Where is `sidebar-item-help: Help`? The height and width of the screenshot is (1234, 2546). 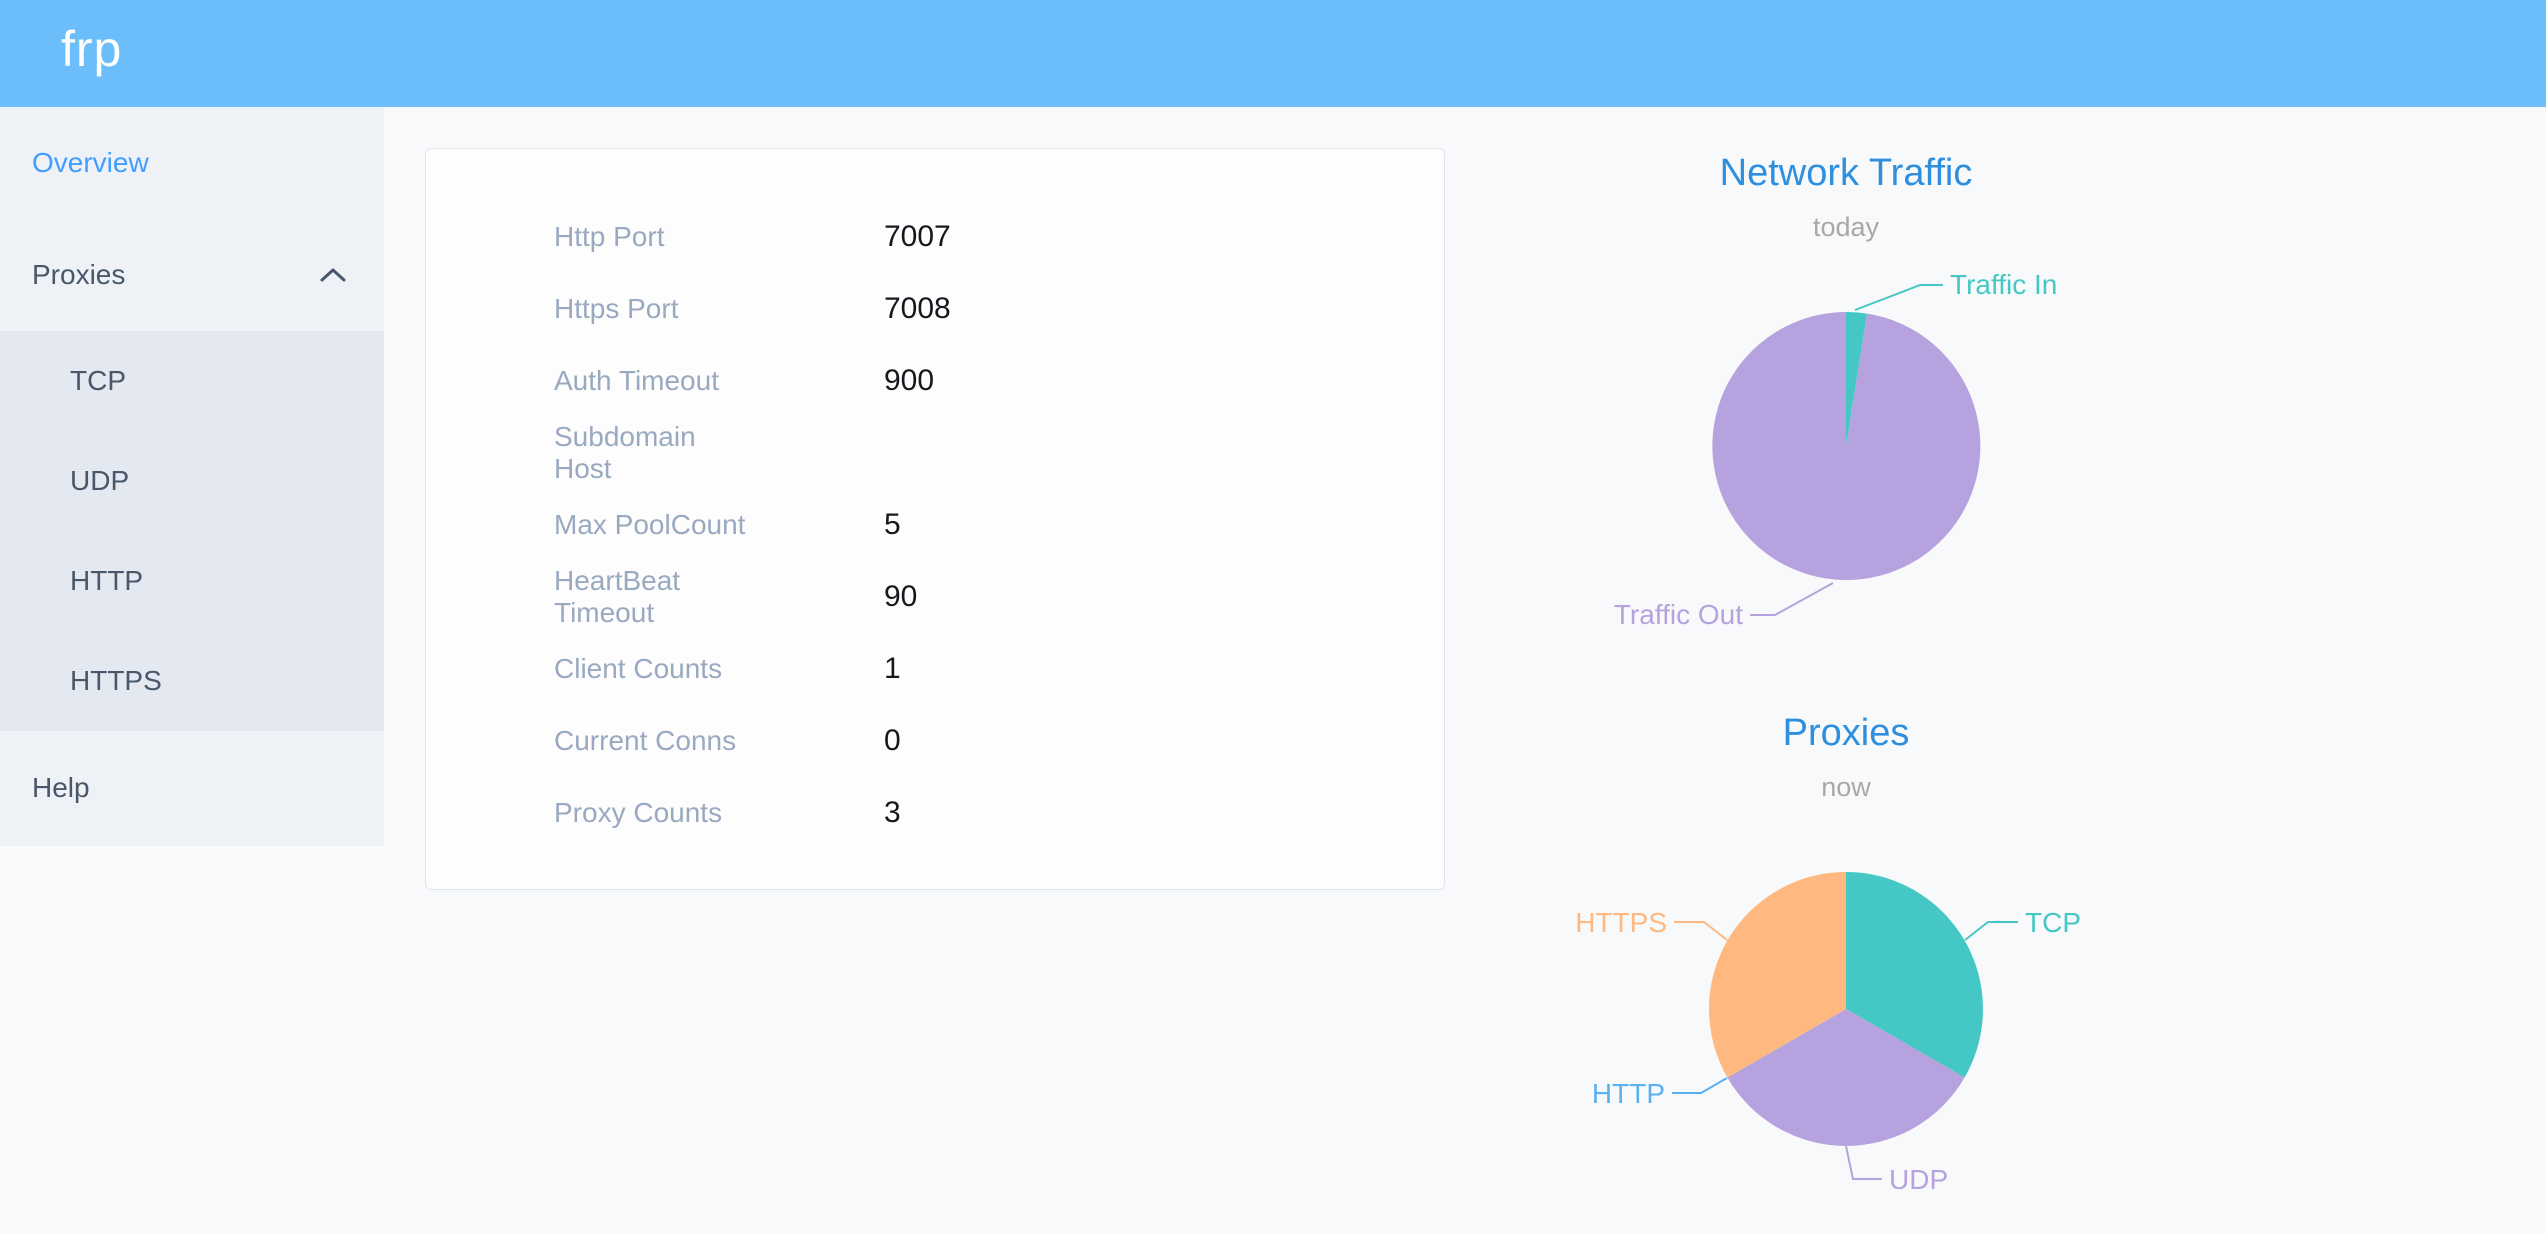 sidebar-item-help: Help is located at coordinates (192, 788).